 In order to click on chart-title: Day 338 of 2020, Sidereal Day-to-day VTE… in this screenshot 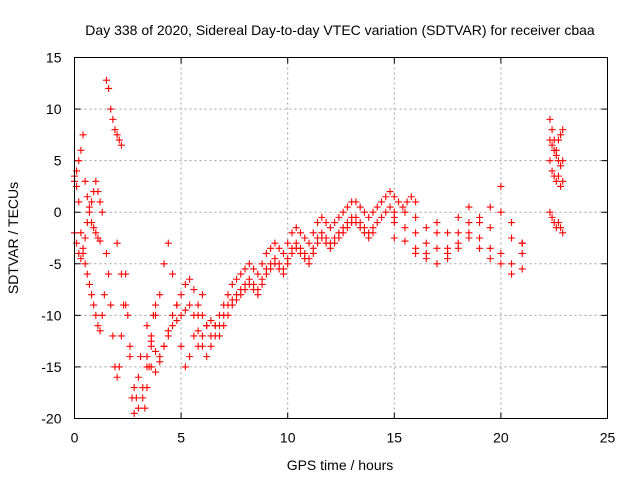, I will do `click(340, 30)`.